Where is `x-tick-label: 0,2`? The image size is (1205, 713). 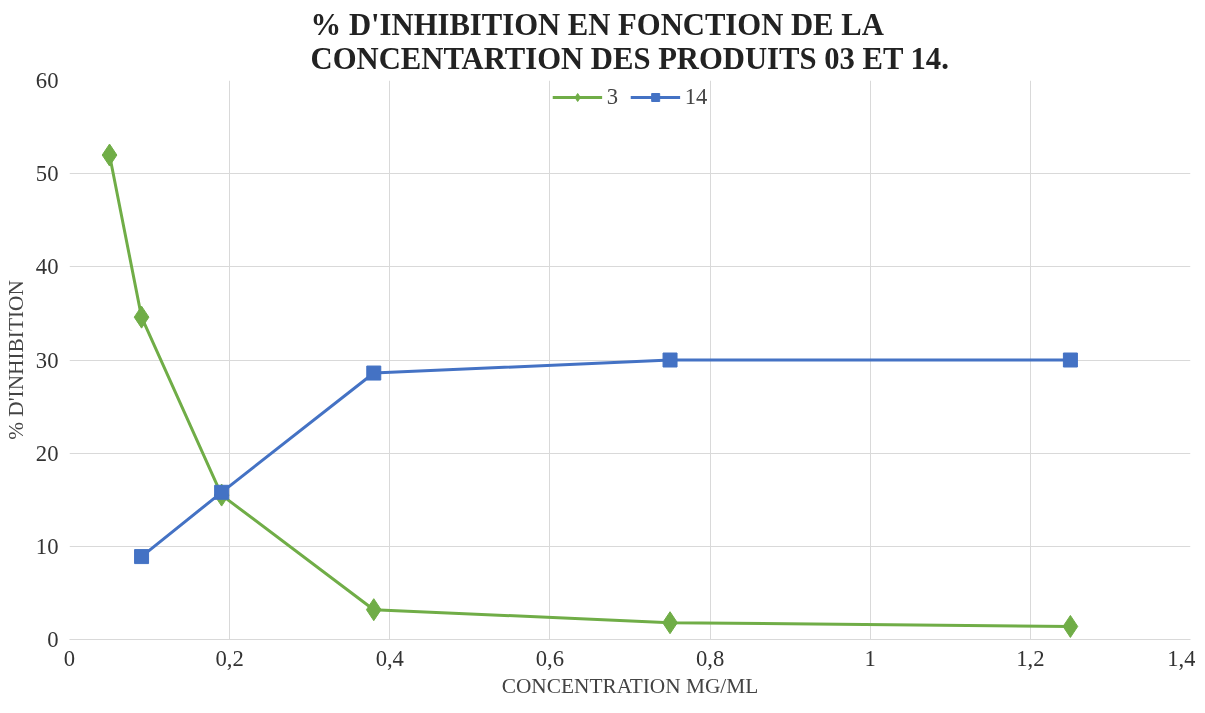
x-tick-label: 0,2 is located at coordinates (229, 658).